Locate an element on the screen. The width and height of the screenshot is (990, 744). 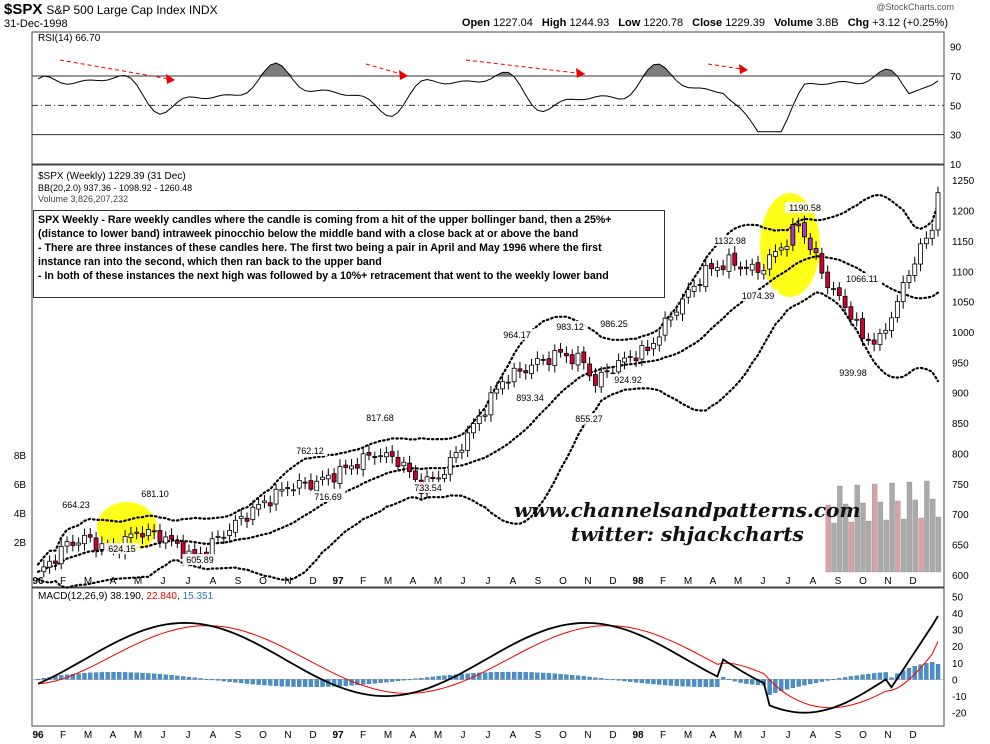
x-axis-label: 97 is located at coordinates (338, 581).